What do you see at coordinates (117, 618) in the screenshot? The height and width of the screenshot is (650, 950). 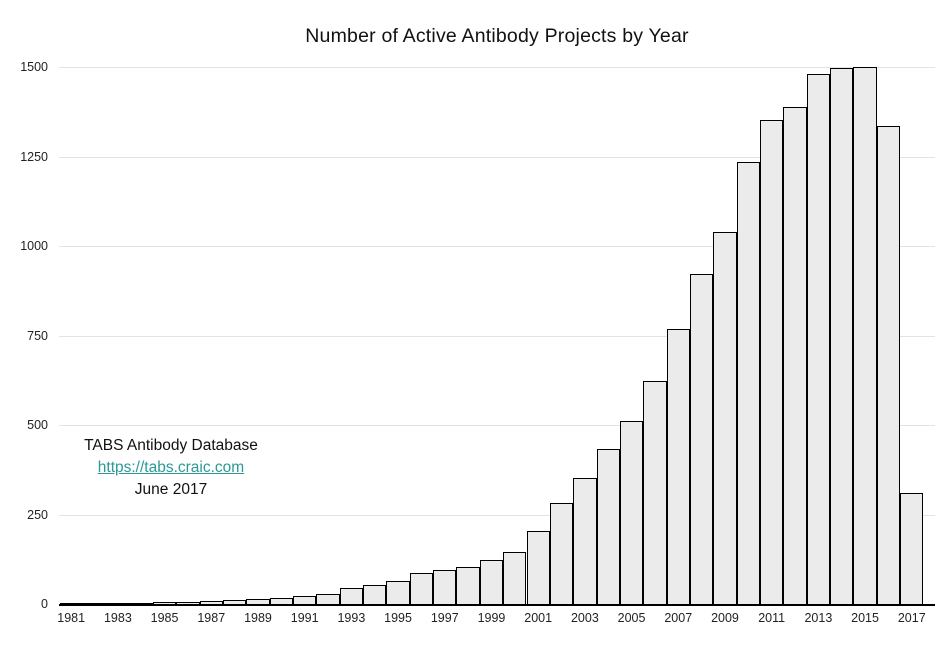 I see `x-tick-label-1983: 1983` at bounding box center [117, 618].